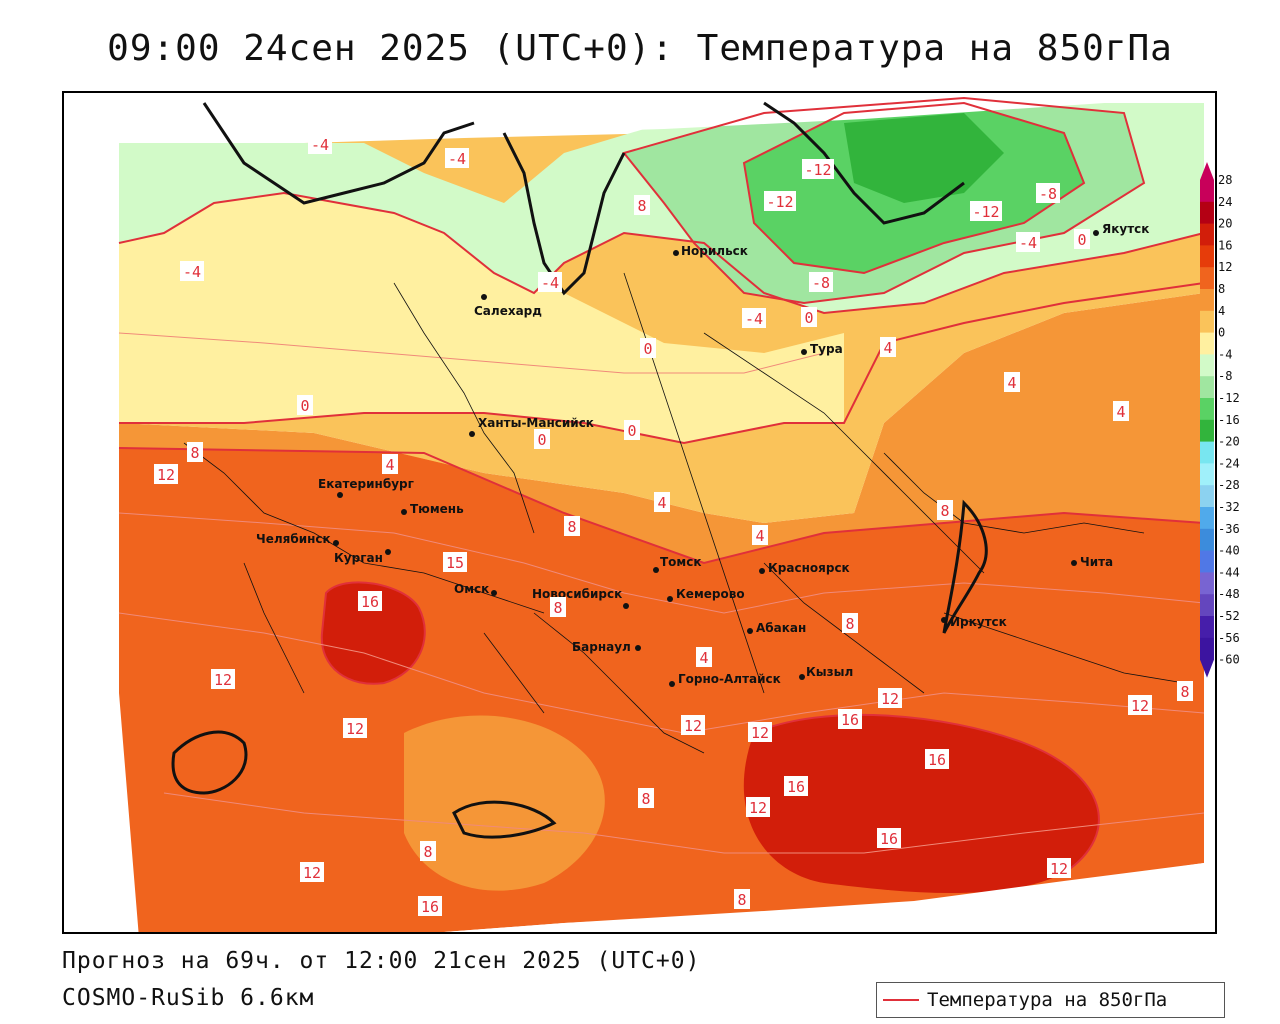  Describe the element at coordinates (1050, 1000) in the screenshot. I see `legend-box: Температура на 850гПа` at that location.